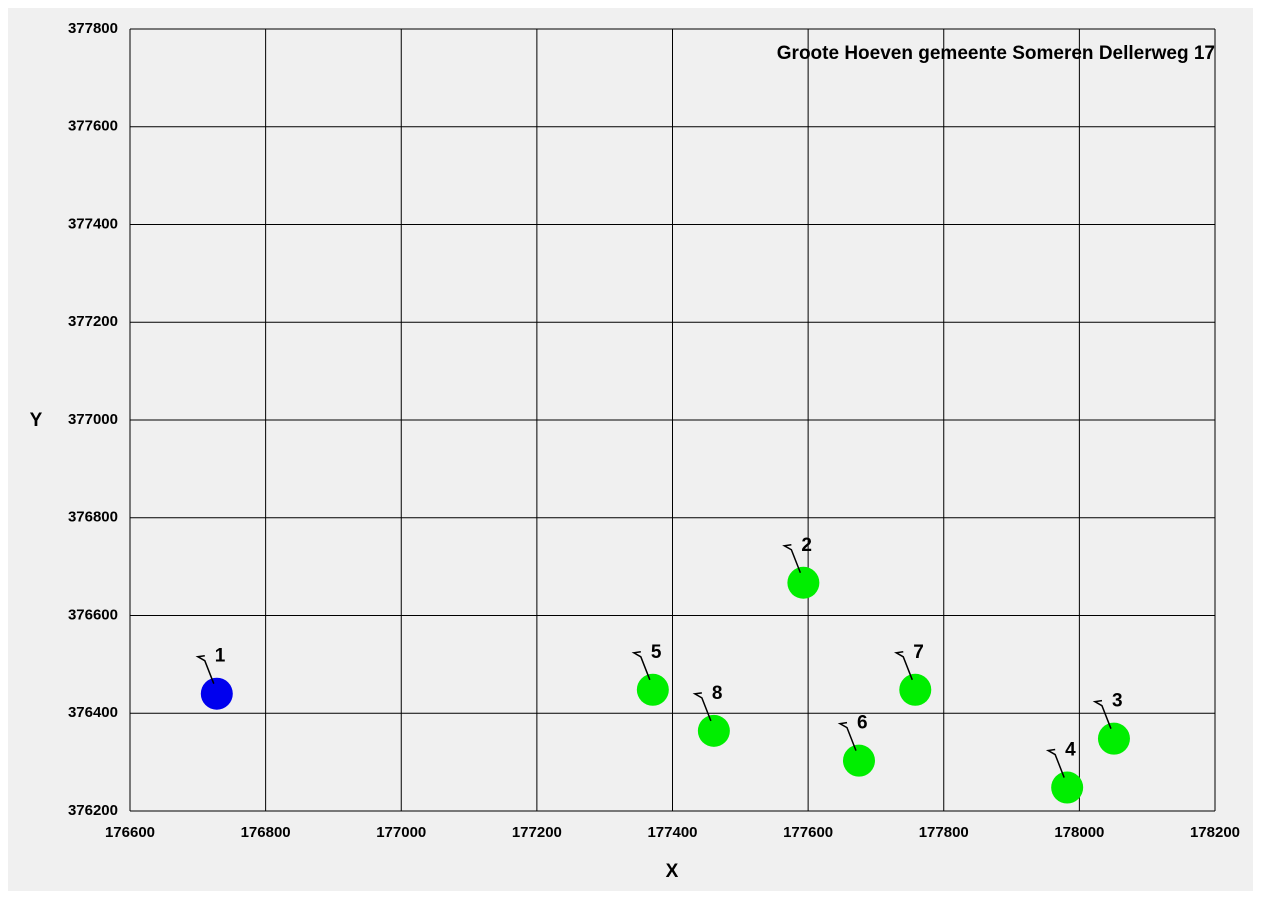  I want to click on x-tick-label: 178200, so click(1215, 832).